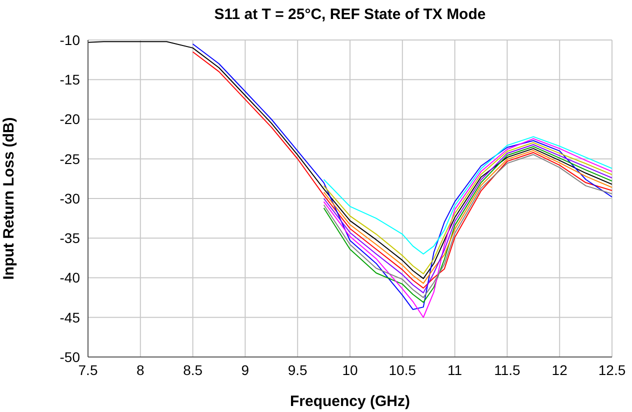  What do you see at coordinates (70, 80) in the screenshot?
I see `y-tick-label: -15` at bounding box center [70, 80].